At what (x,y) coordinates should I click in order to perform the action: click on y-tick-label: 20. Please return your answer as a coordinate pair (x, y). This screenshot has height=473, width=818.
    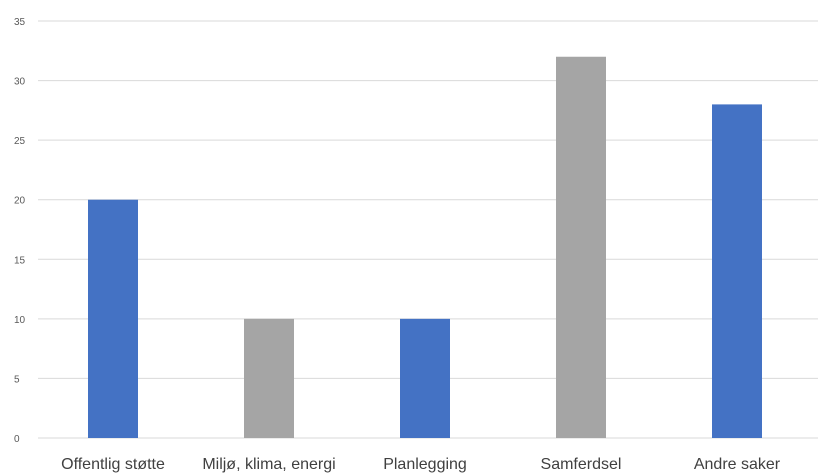
    Looking at the image, I should click on (20, 201).